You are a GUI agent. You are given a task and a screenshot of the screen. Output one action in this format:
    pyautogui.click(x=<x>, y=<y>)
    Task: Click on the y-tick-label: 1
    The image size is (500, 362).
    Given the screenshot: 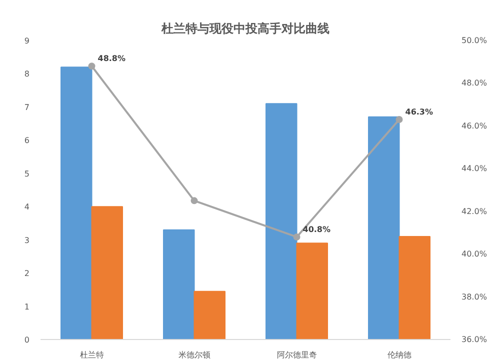 What is the action you would take?
    pyautogui.click(x=27, y=307)
    